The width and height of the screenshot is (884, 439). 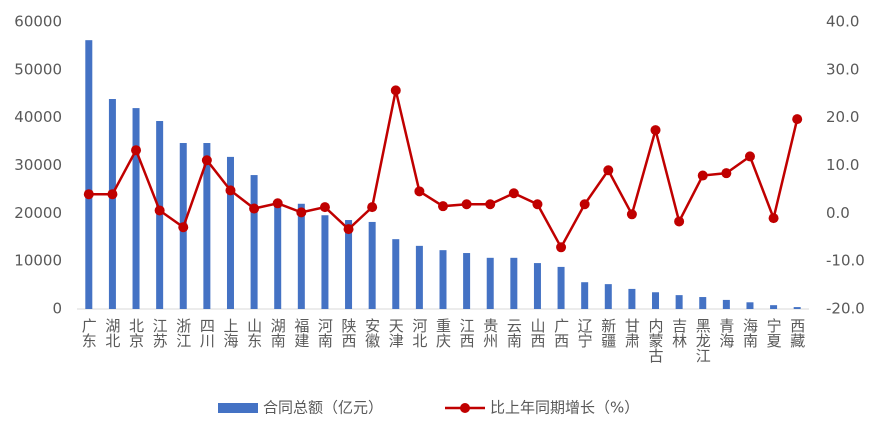 I want to click on y2-tick-label: 30.0, so click(x=842, y=69).